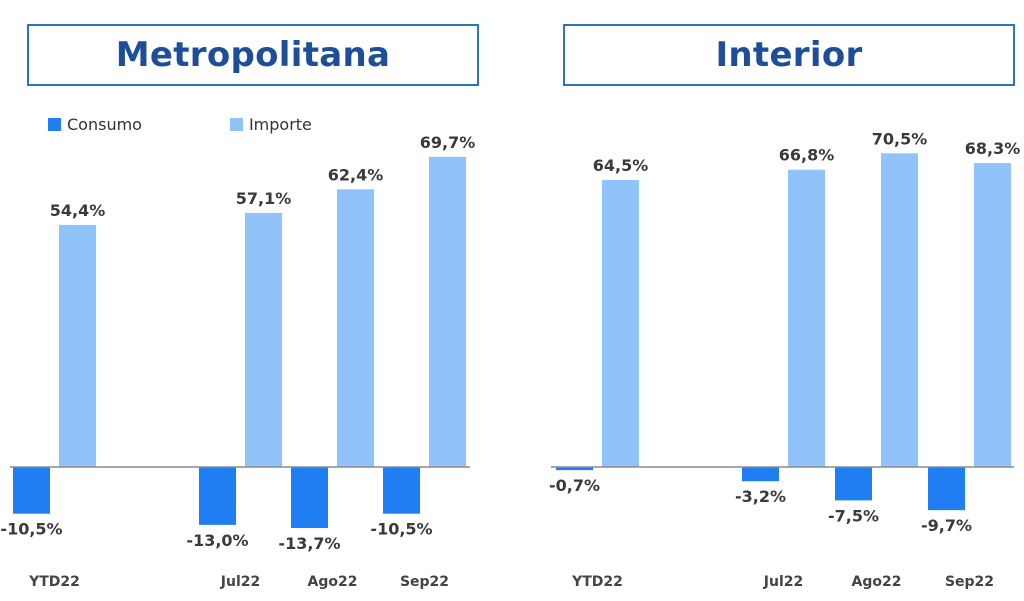  What do you see at coordinates (236, 124) in the screenshot?
I see `legend-swatch-importe` at bounding box center [236, 124].